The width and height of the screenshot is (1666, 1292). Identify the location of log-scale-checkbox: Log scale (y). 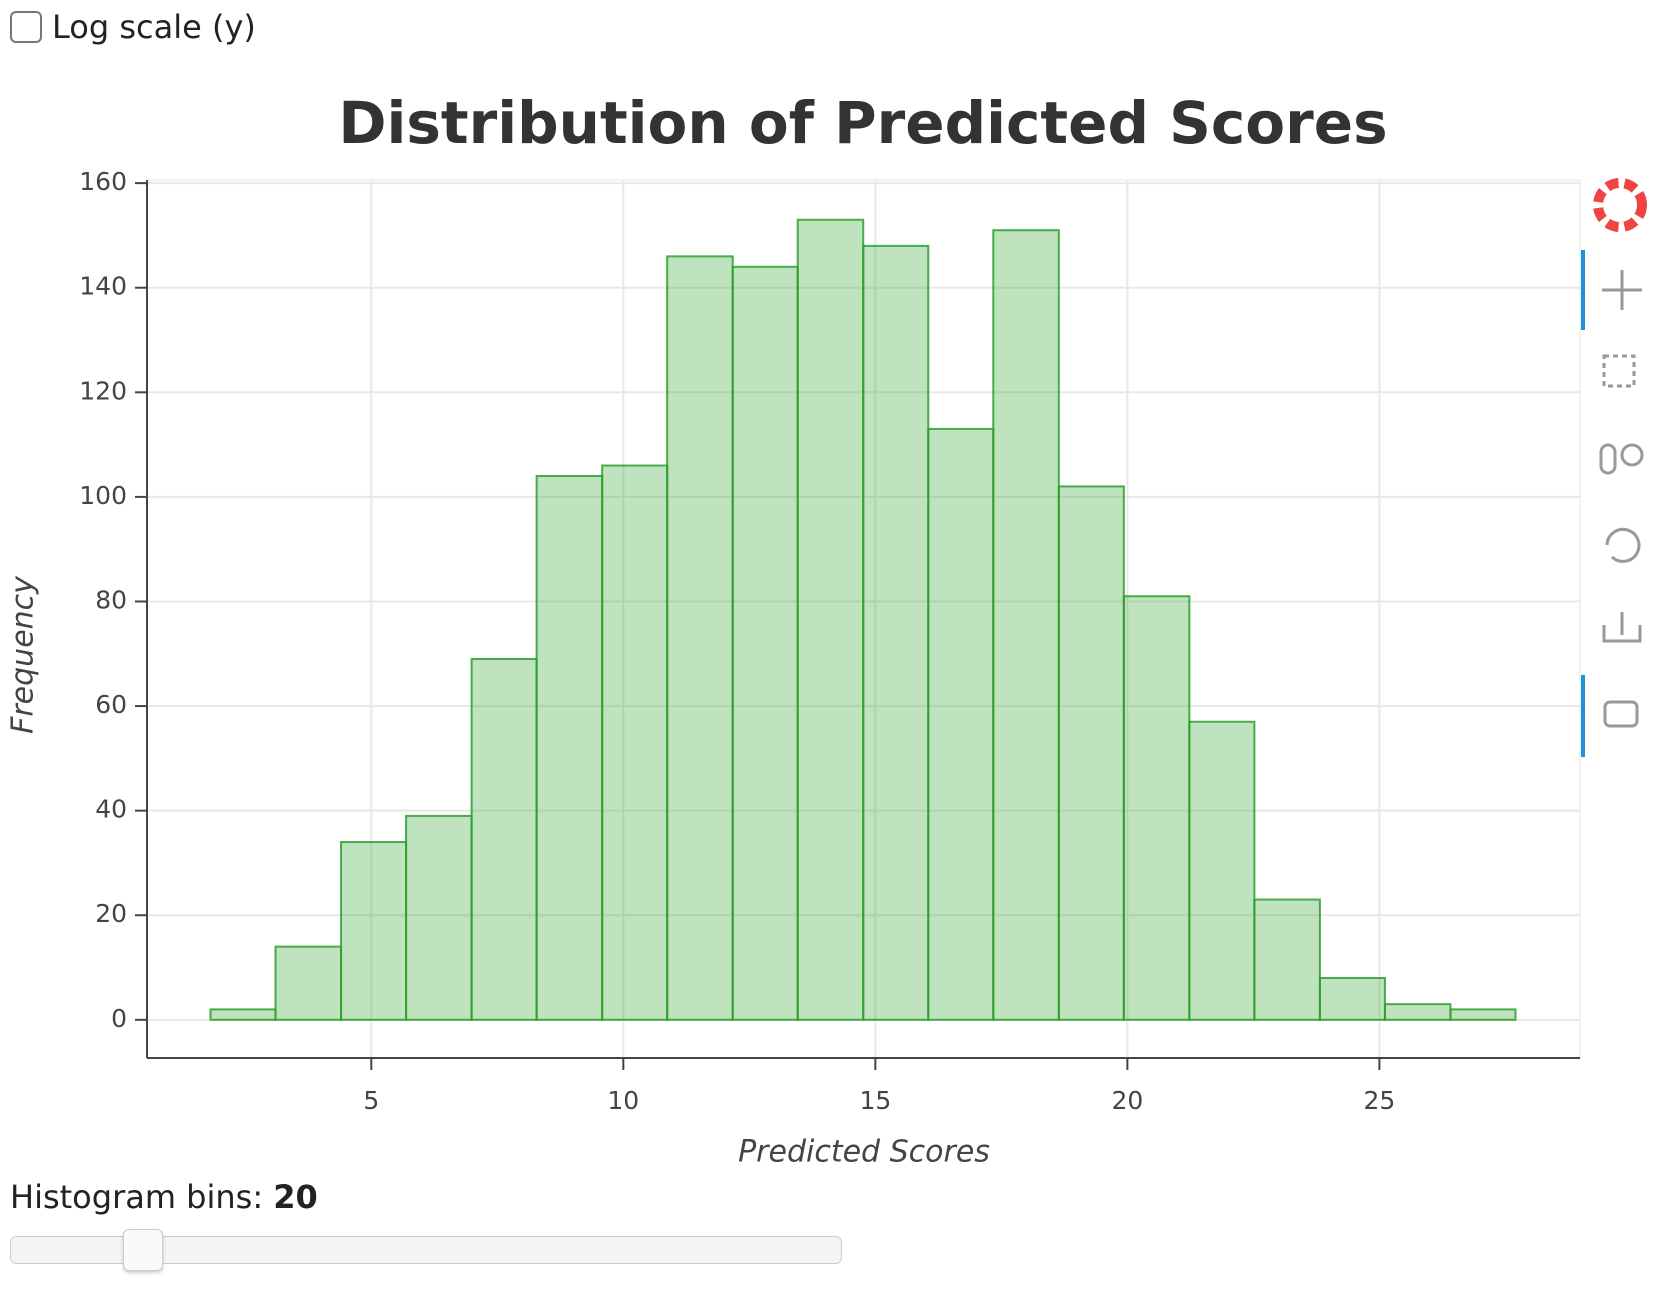
(133, 27).